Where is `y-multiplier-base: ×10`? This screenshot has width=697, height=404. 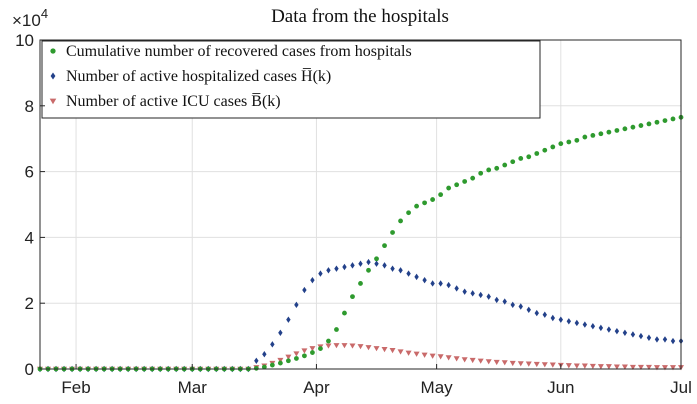 y-multiplier-base: ×10 is located at coordinates (26, 20).